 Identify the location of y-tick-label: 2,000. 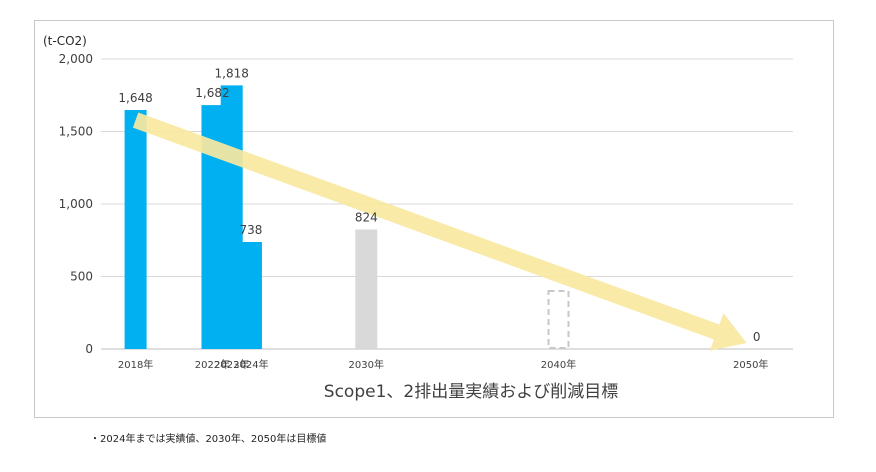
(76, 59).